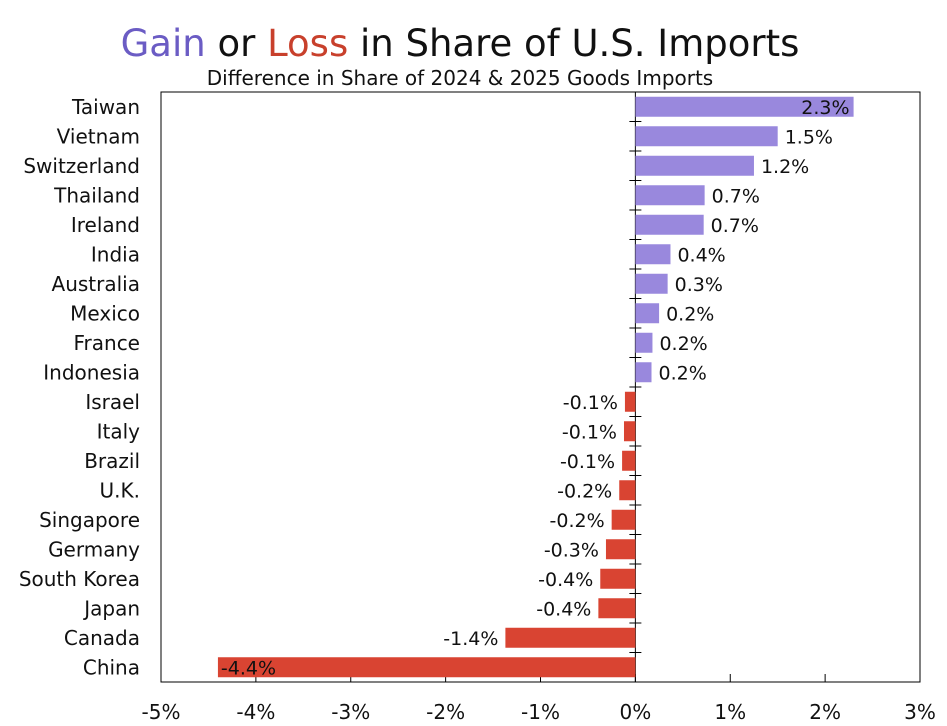  I want to click on bar-thailand, so click(670, 195).